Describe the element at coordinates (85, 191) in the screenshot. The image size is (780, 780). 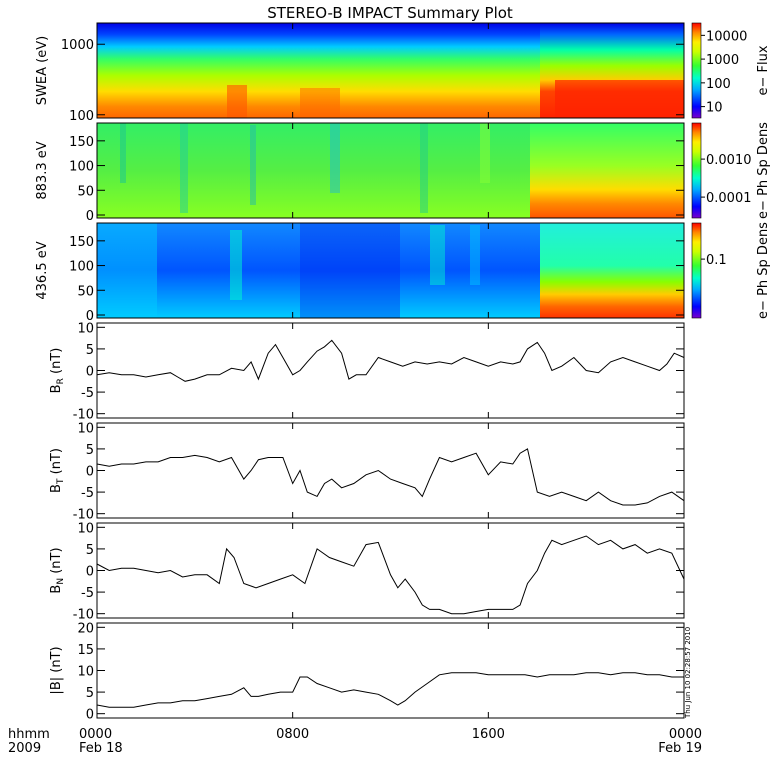
I see `ytick-label-pad883: 50` at that location.